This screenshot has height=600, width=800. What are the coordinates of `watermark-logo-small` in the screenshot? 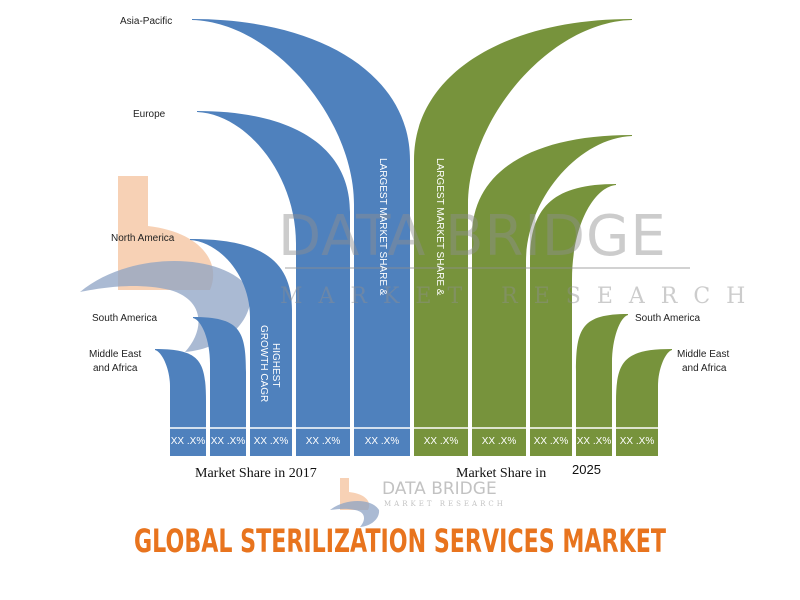 It's located at (355, 502).